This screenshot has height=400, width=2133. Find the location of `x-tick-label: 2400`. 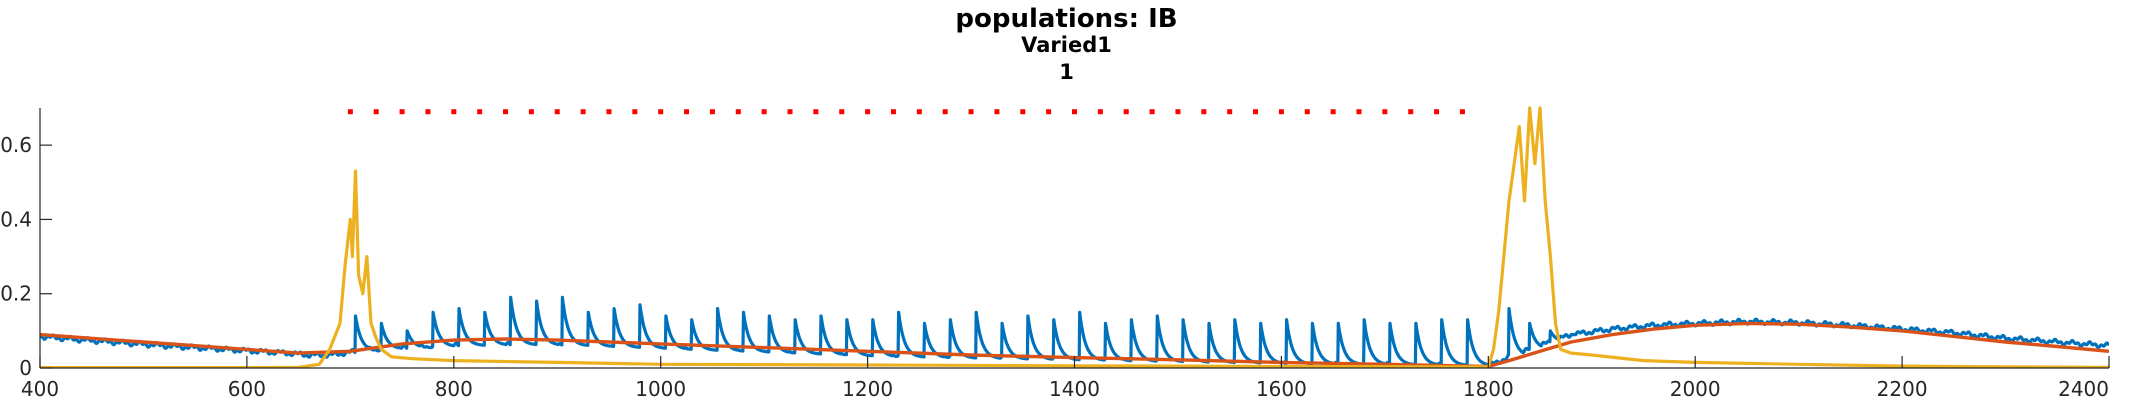

x-tick-label: 2400 is located at coordinates (2083, 388).